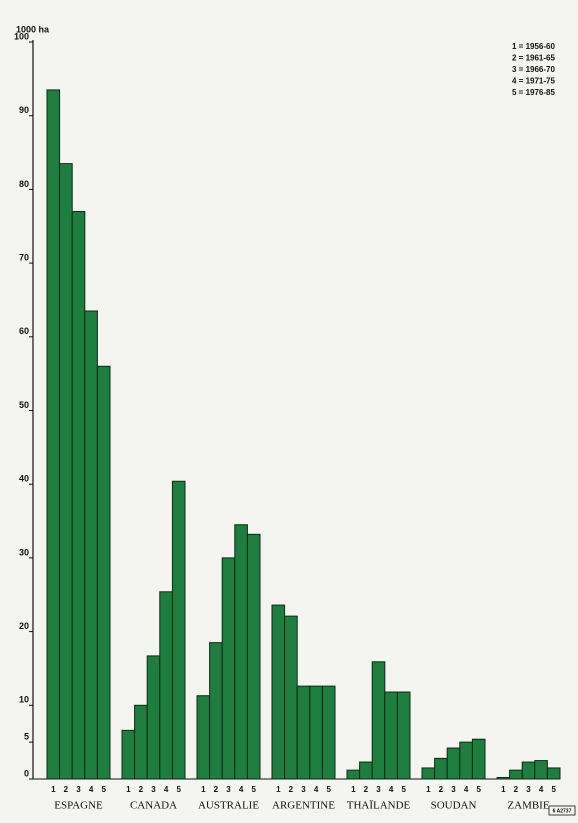  Describe the element at coordinates (303, 806) in the screenshot. I see `x-tick-label: ARGENTINE` at that location.